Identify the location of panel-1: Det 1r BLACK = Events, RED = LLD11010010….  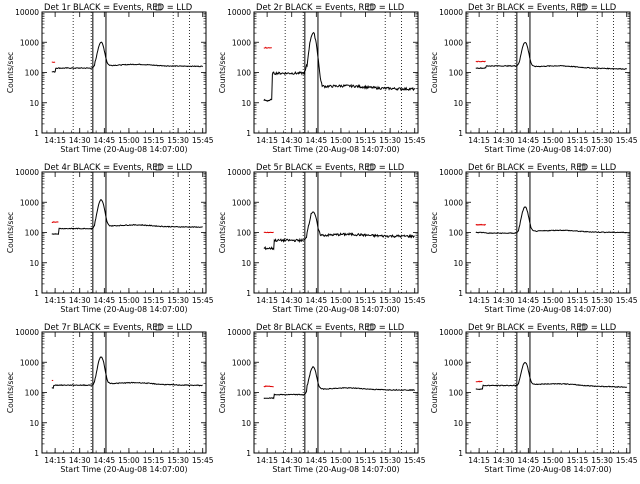
(110, 78).